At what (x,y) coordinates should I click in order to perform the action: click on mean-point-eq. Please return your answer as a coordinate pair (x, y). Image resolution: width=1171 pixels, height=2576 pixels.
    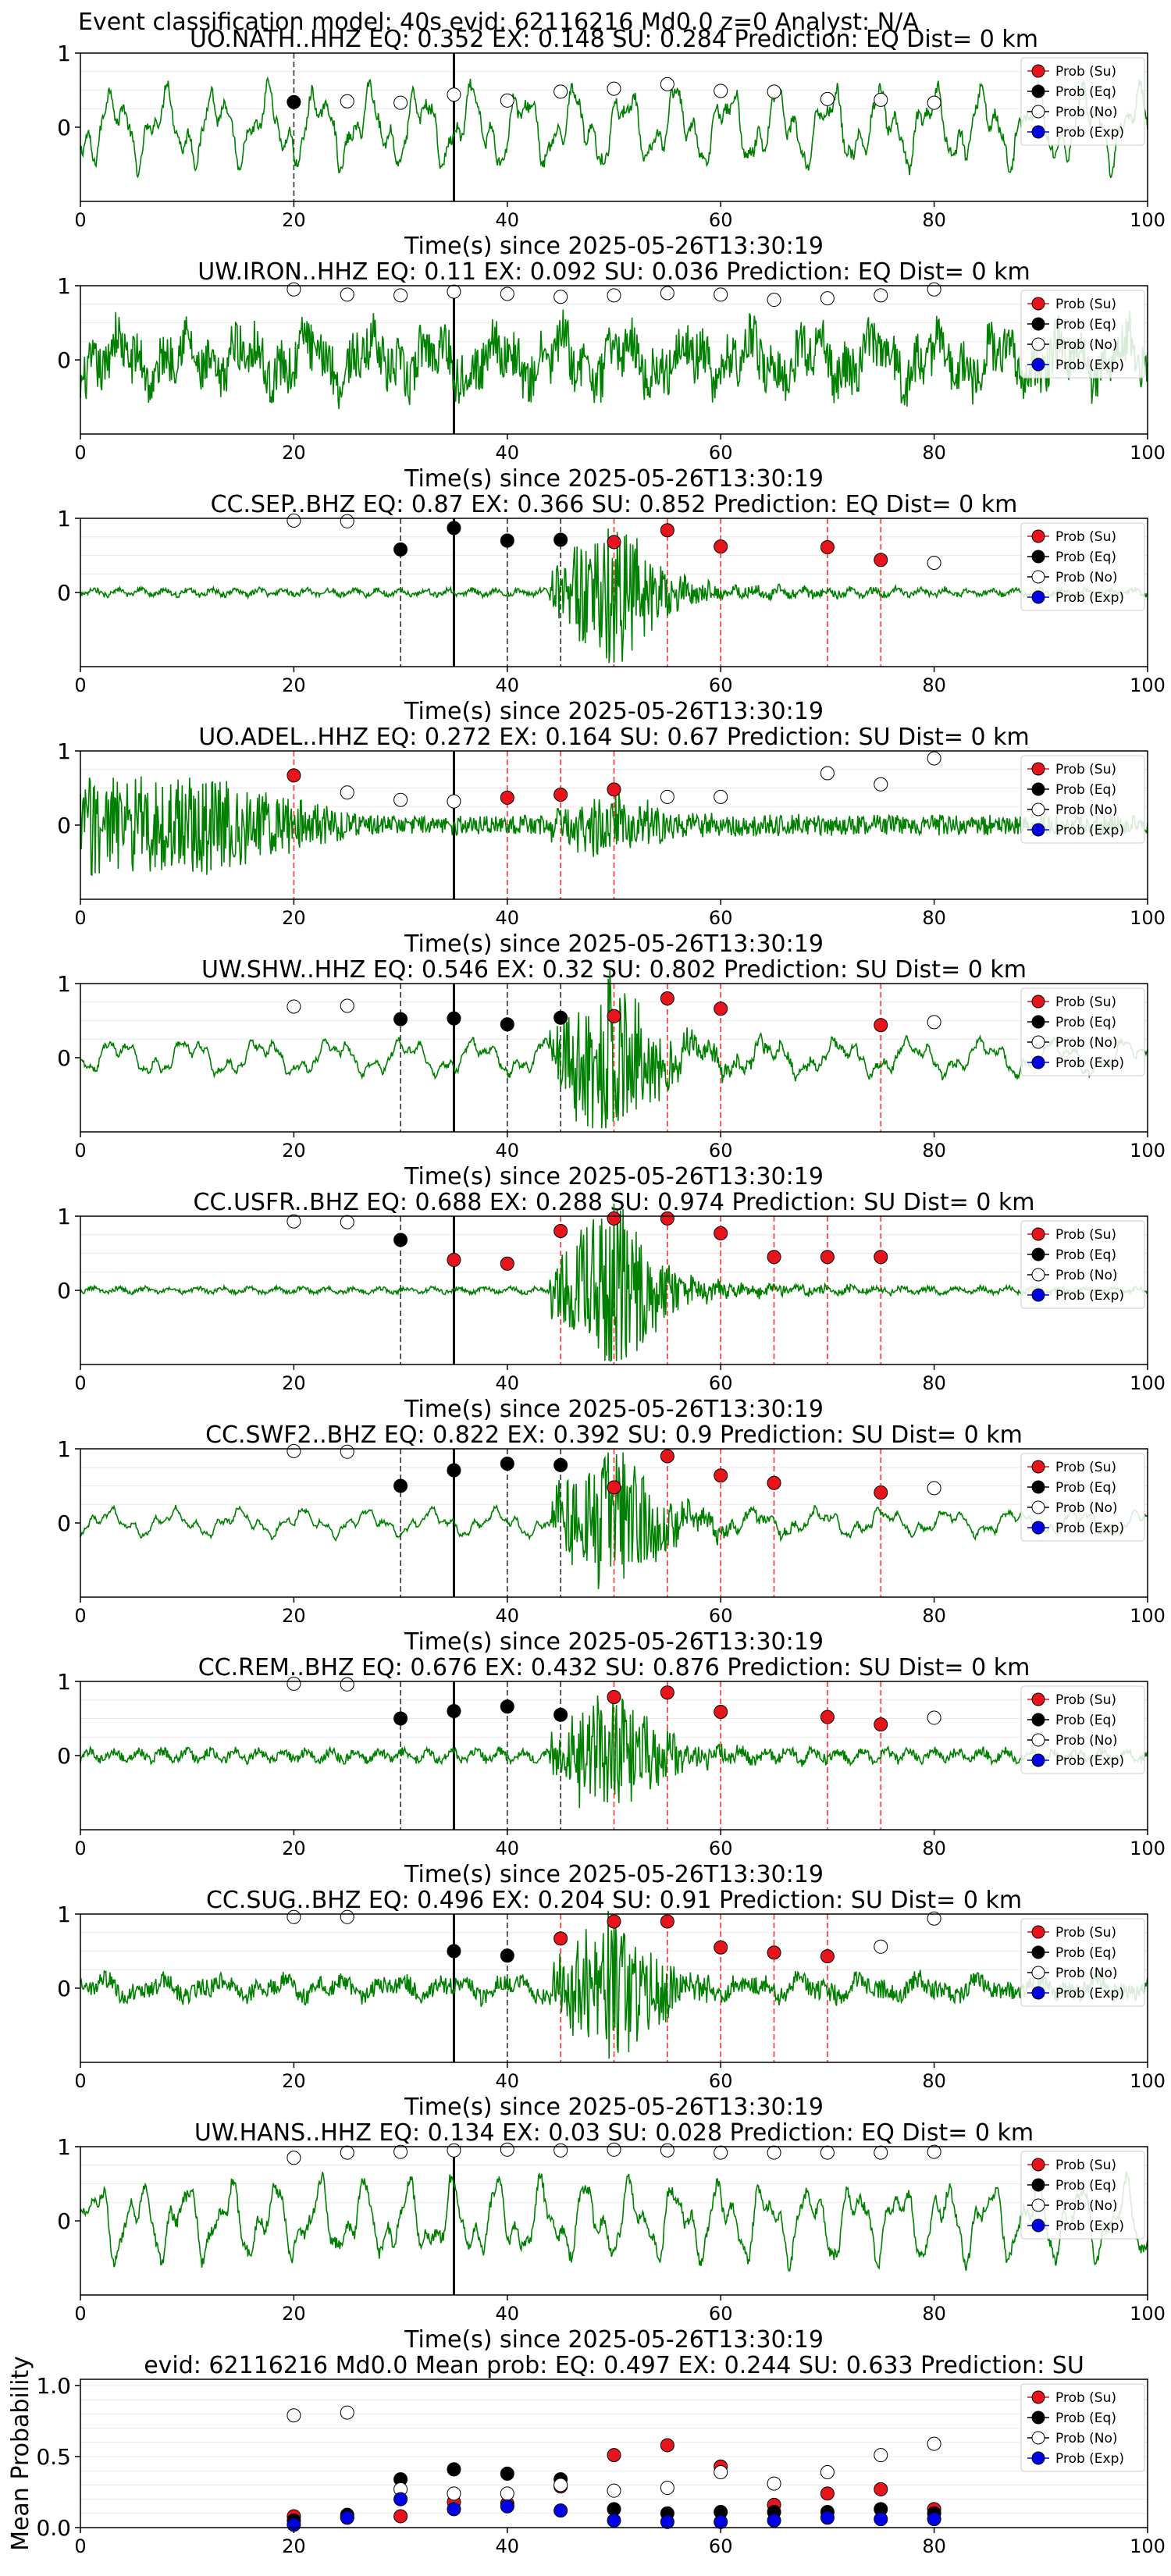
    Looking at the image, I should click on (454, 2469).